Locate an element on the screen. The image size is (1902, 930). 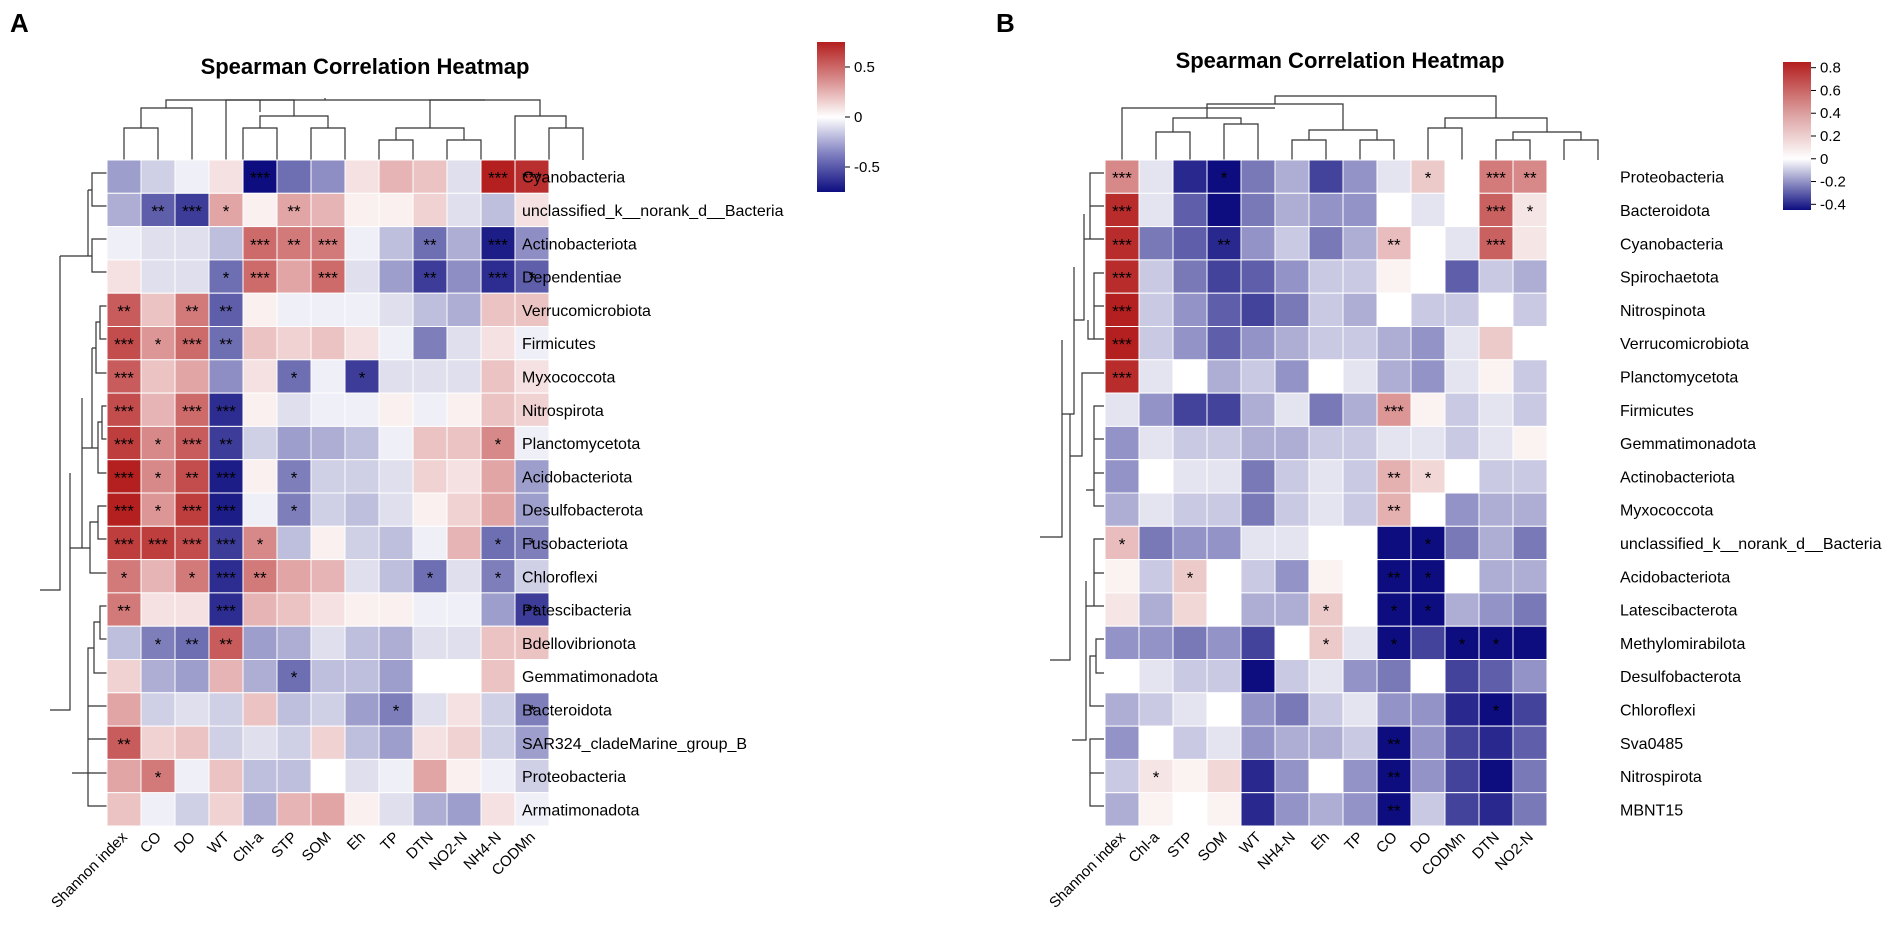
row-label: Chloroflexi is located at coordinates (1658, 710).